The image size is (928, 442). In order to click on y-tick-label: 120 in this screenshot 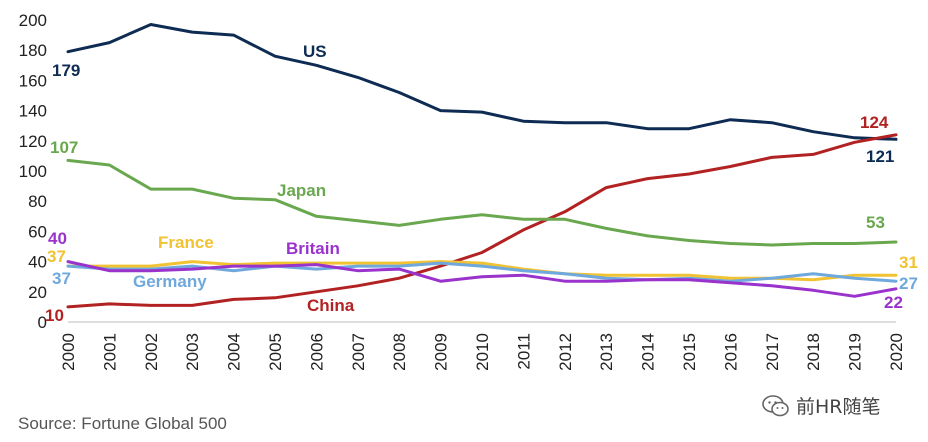, I will do `click(33, 141)`.